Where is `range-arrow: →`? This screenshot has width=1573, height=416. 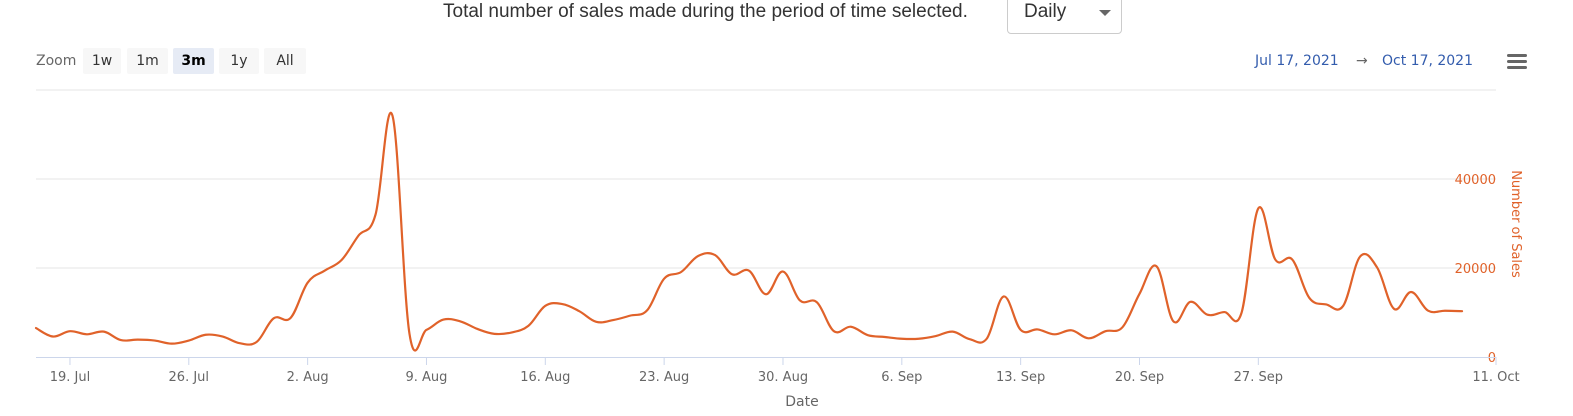 range-arrow: → is located at coordinates (1362, 61).